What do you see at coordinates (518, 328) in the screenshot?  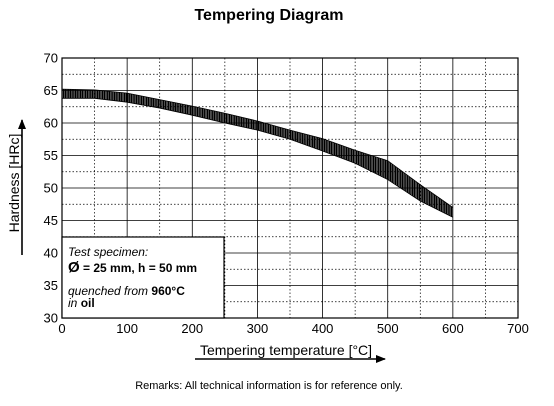 I see `x-tick-label: 700` at bounding box center [518, 328].